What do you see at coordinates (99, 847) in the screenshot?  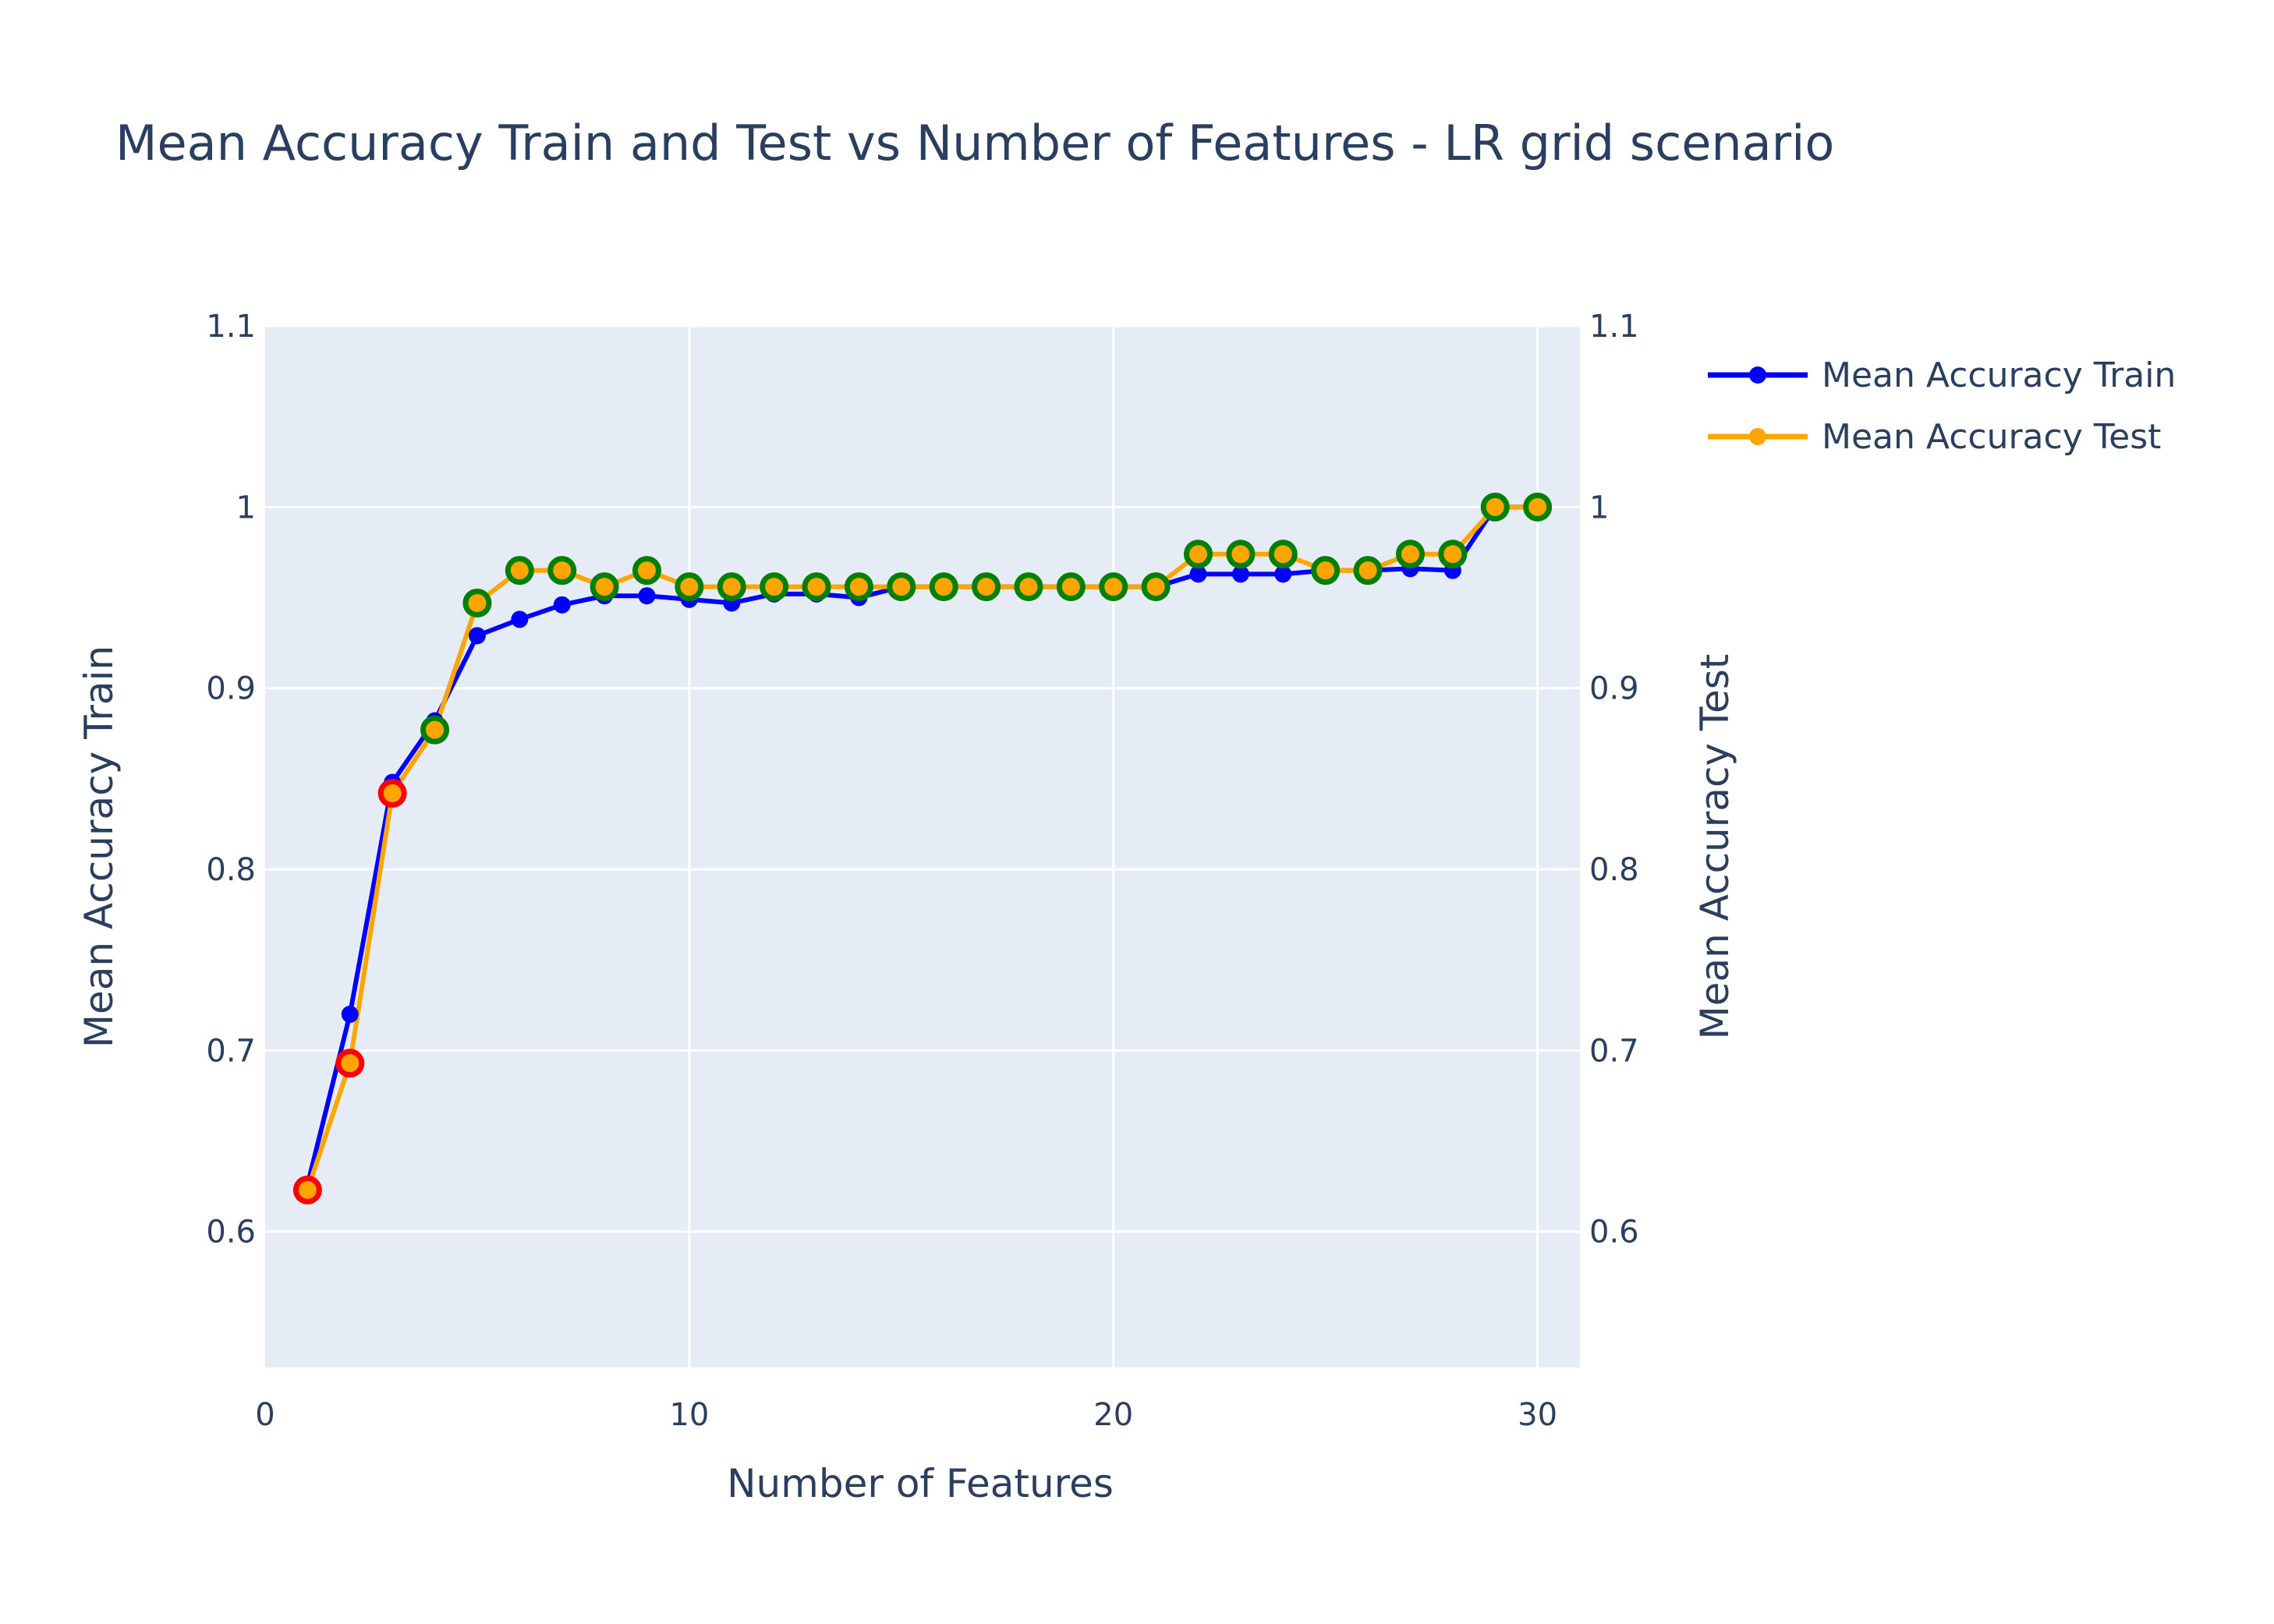 I see `y-axis-left-title: Mean Accuracy Train` at bounding box center [99, 847].